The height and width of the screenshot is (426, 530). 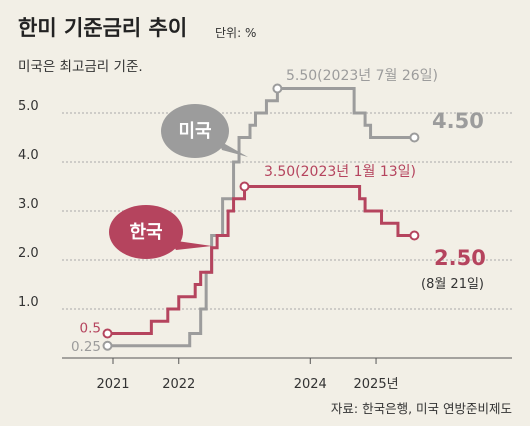 I want to click on x-tick-label: 2021, so click(x=112, y=384).